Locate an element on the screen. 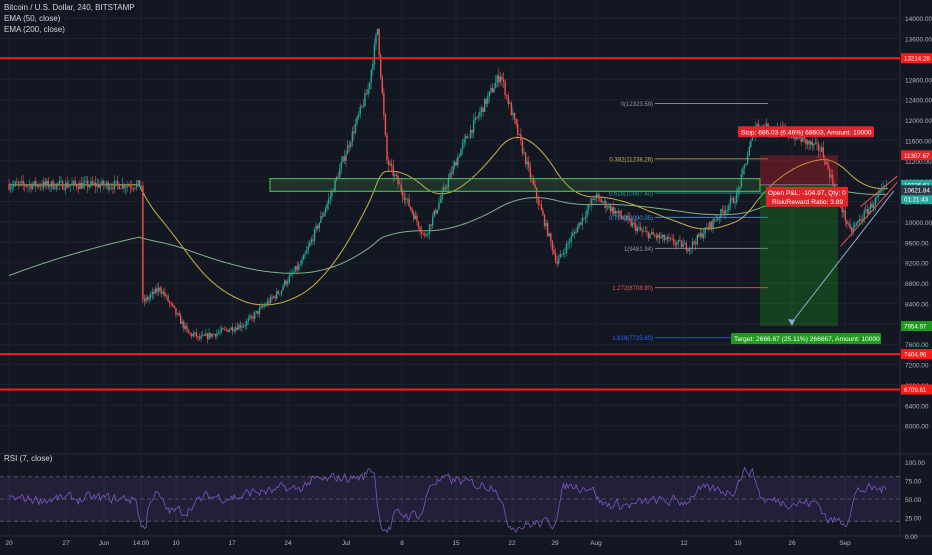 The height and width of the screenshot is (555, 932). axis-price-tag-label: 01:21:43 is located at coordinates (916, 199).